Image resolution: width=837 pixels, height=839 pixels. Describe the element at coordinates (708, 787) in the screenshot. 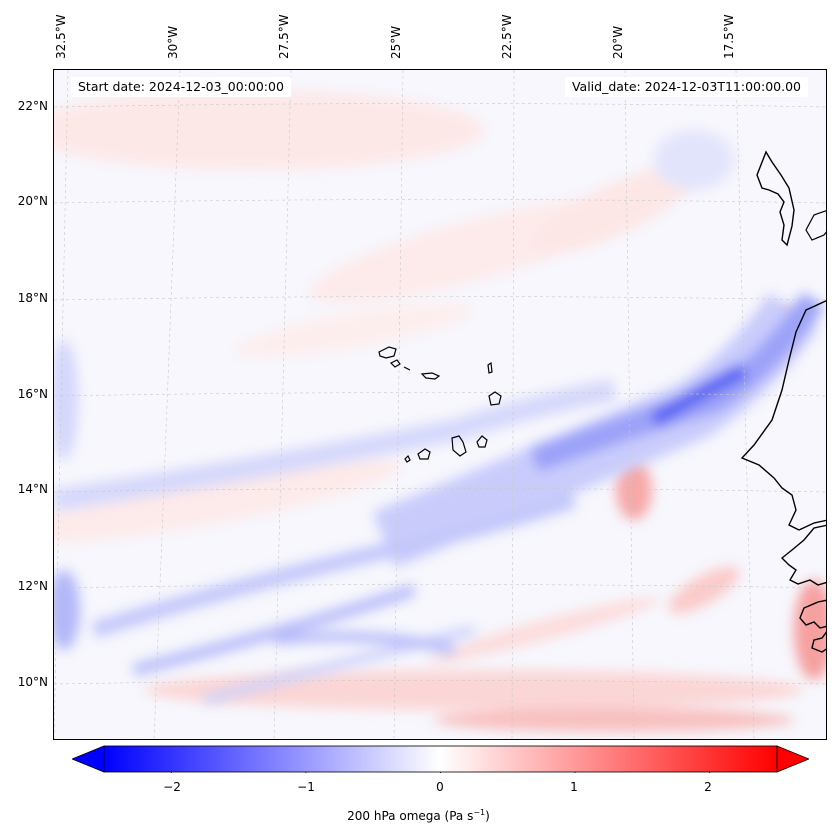

I see `colorbar-tick-2: 2` at that location.